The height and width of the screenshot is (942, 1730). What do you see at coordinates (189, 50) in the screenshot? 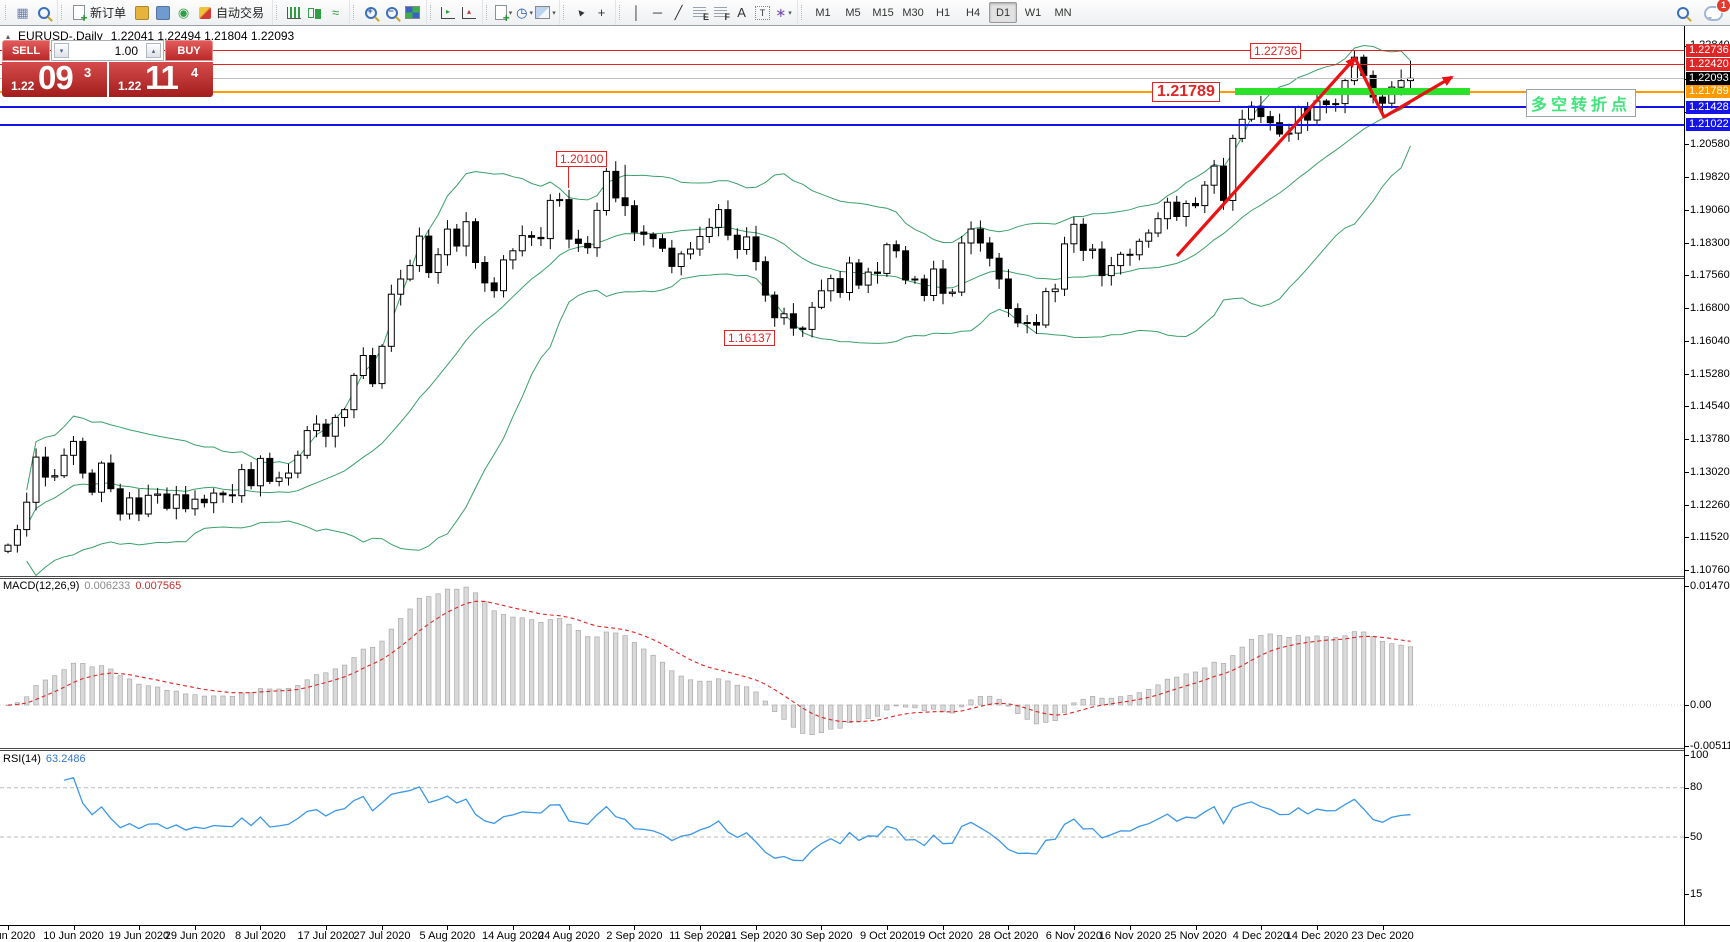
I see `buy-button: BUY` at bounding box center [189, 50].